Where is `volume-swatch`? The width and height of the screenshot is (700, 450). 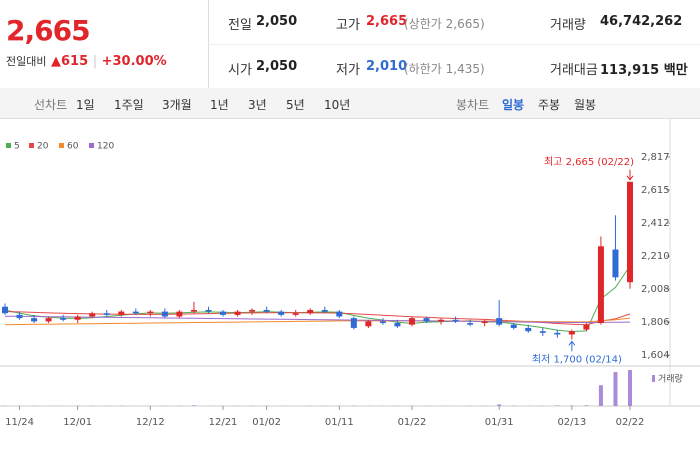 volume-swatch is located at coordinates (653, 378).